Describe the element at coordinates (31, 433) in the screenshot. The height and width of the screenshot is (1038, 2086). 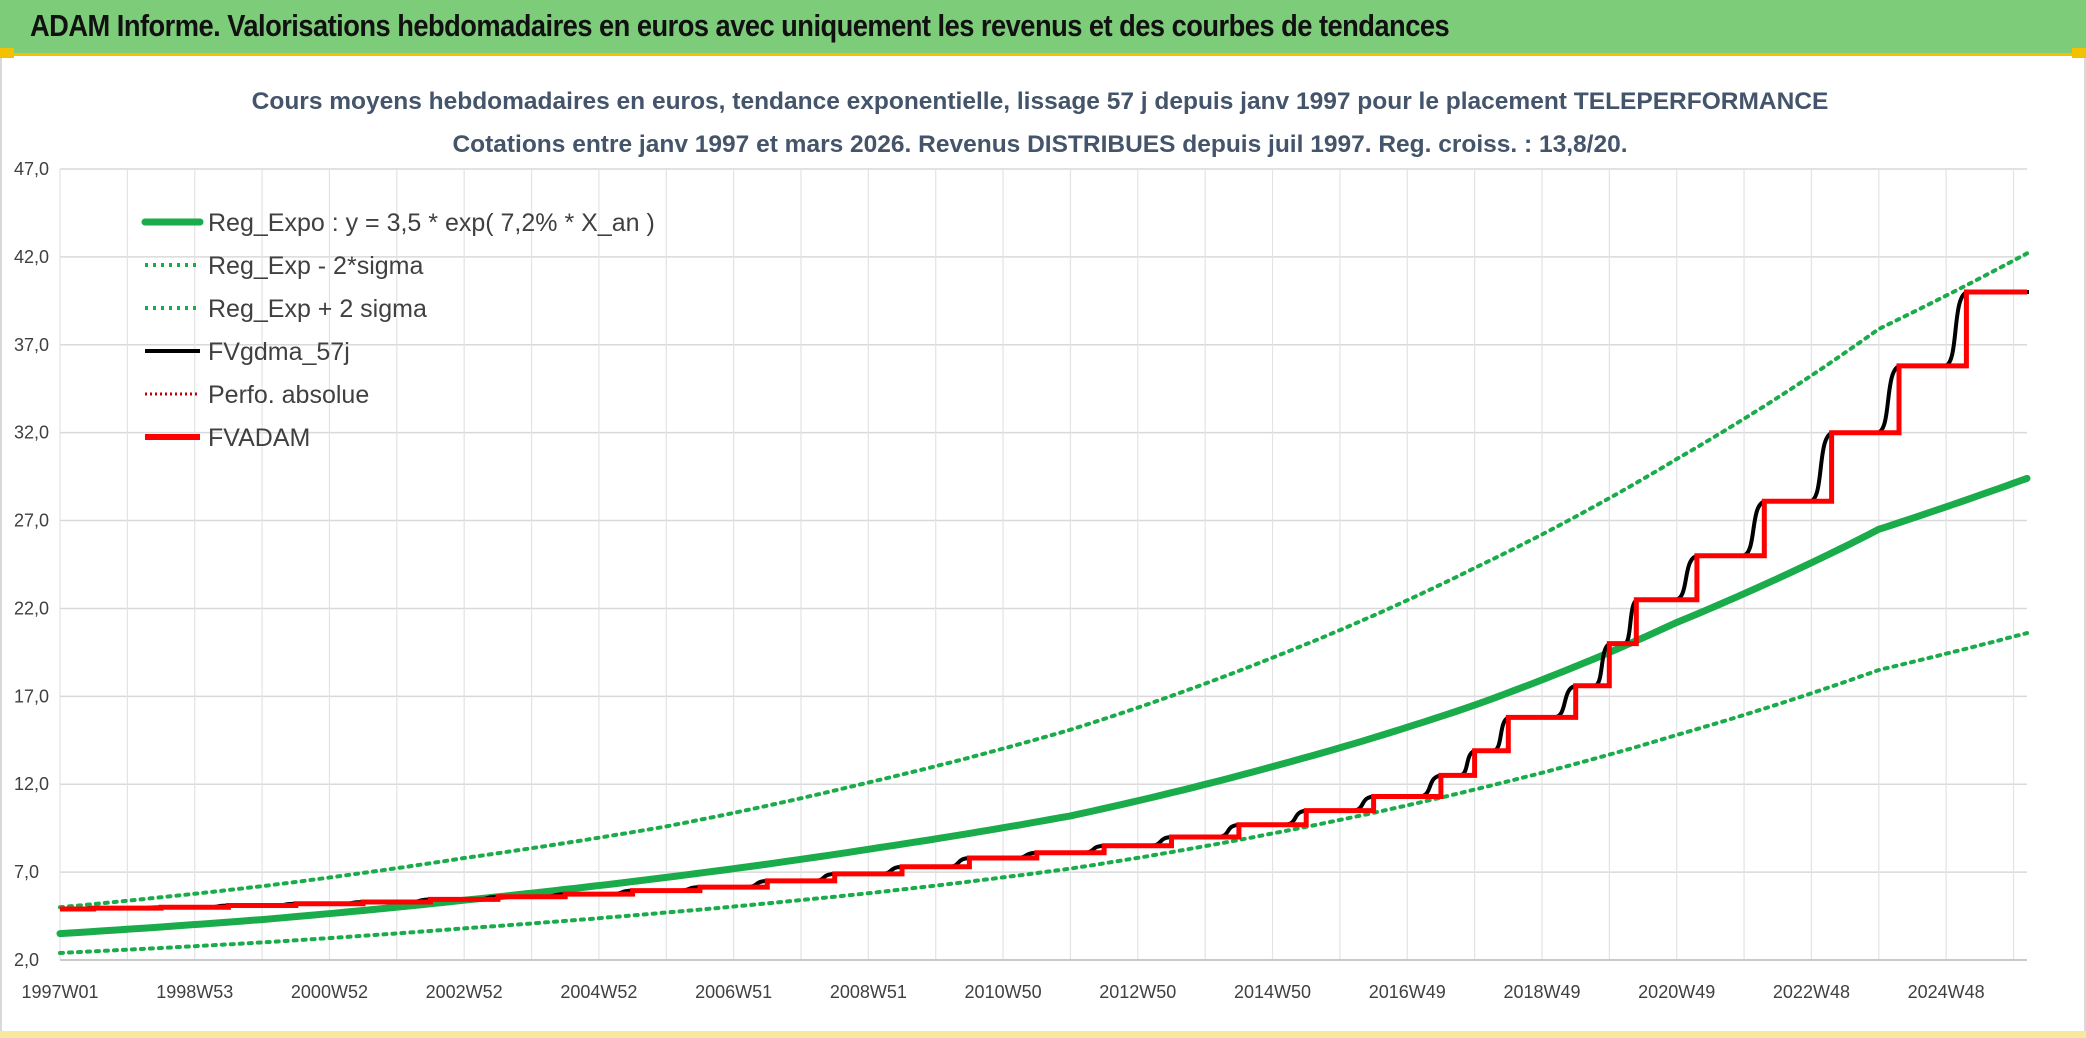
I see `y-tick-label: 32,0` at that location.